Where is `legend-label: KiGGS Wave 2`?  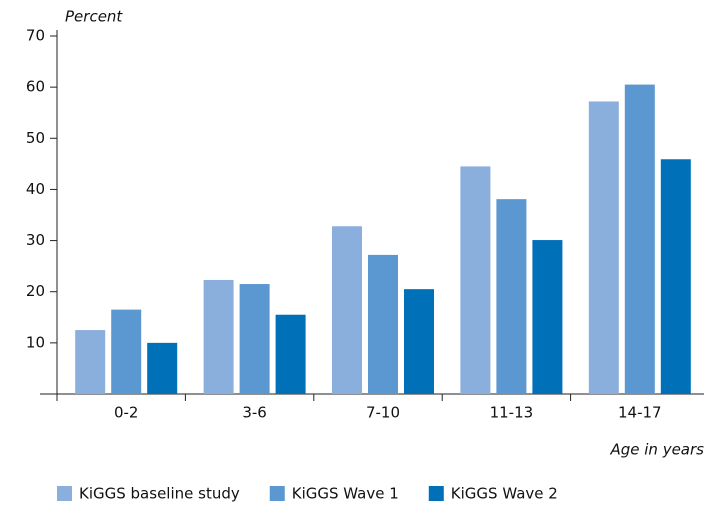
legend-label: KiGGS Wave 2 is located at coordinates (504, 494).